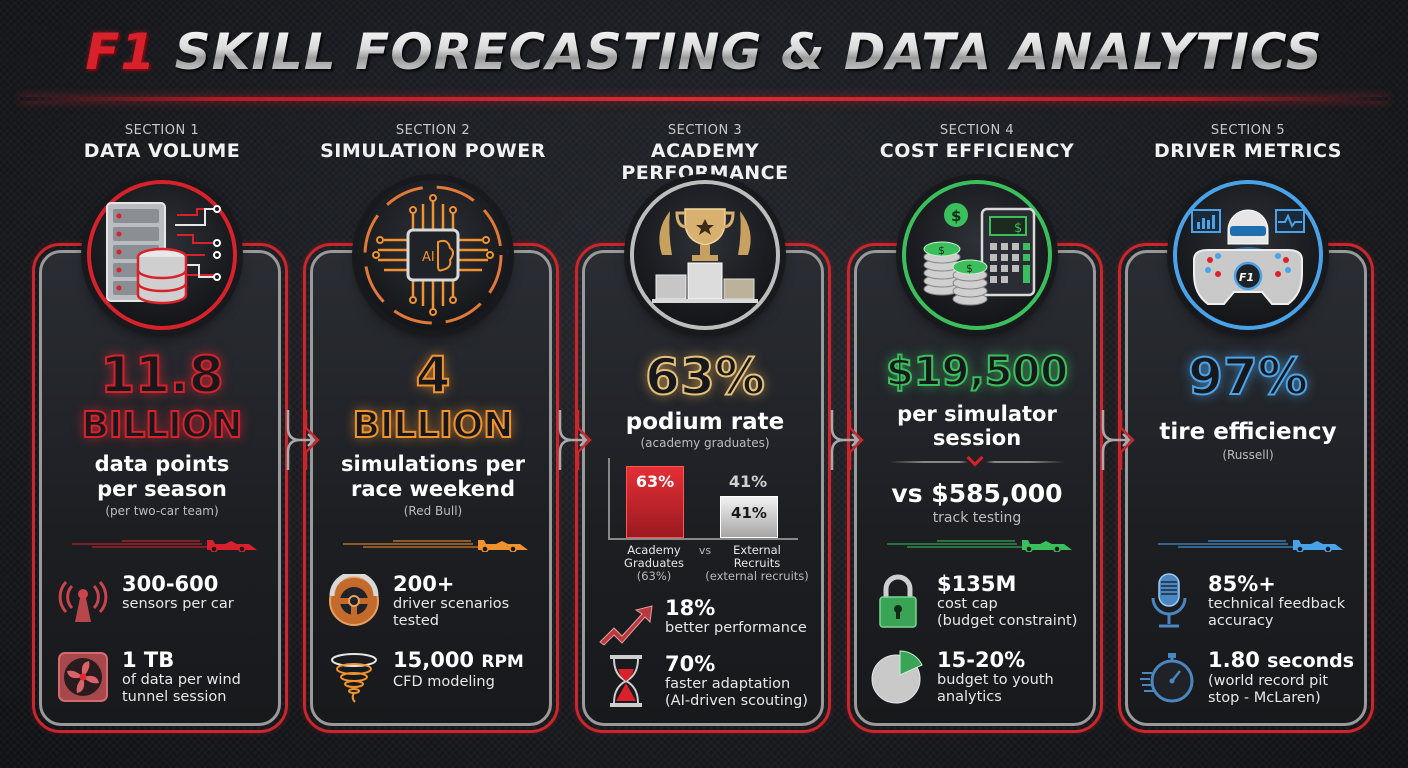  What do you see at coordinates (654, 576) in the screenshot?
I see `bar-academy-sub: (63%)` at bounding box center [654, 576].